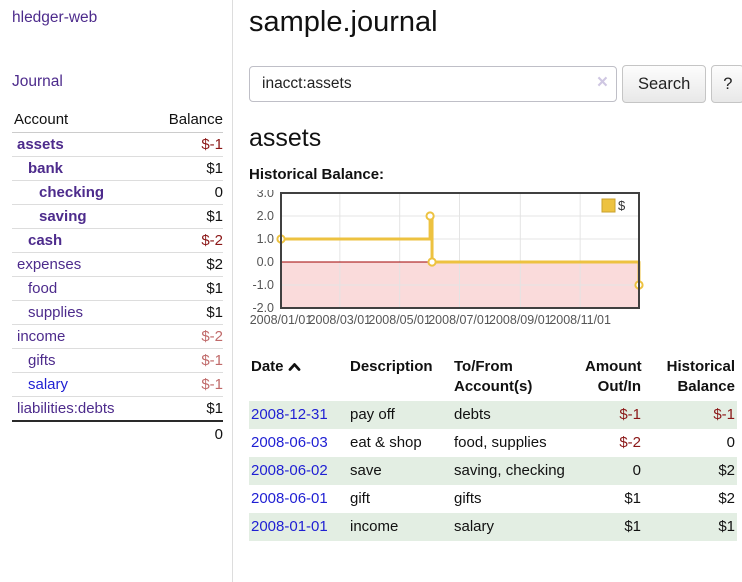  I want to click on account-row: checking 0, so click(117, 192).